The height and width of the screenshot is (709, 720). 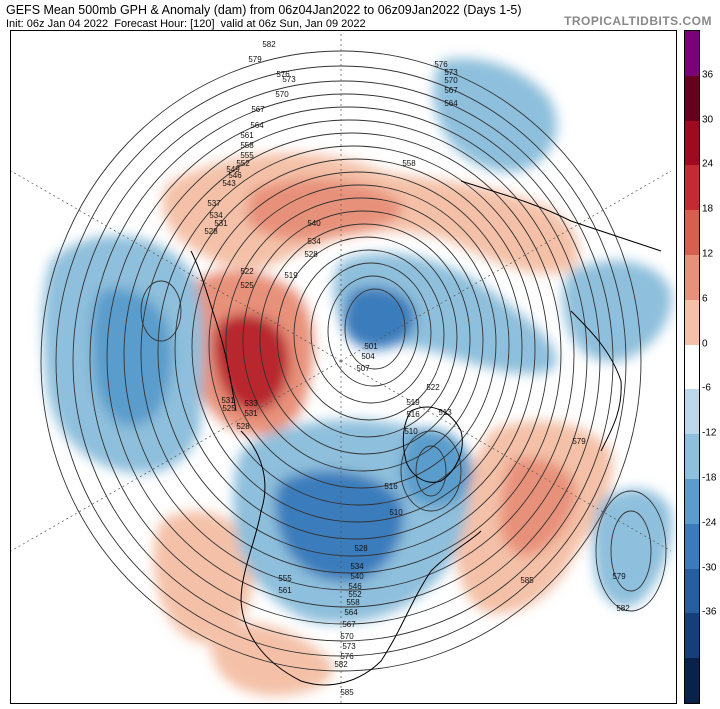 I want to click on contour-label: 552, so click(x=355, y=594).